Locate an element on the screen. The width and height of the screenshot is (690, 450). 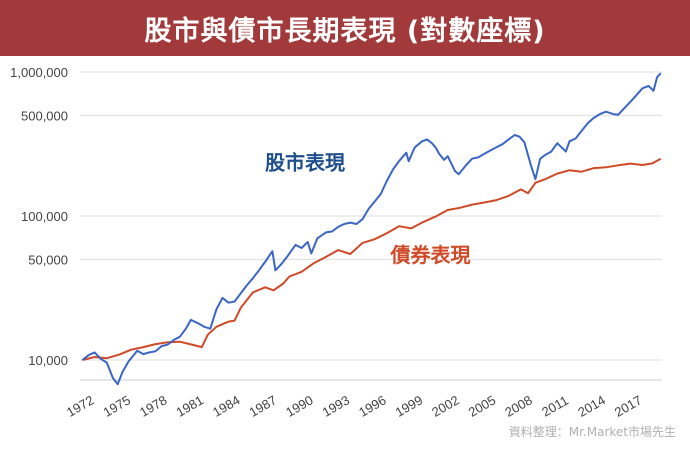
x-tick-label: 2017 is located at coordinates (628, 405).